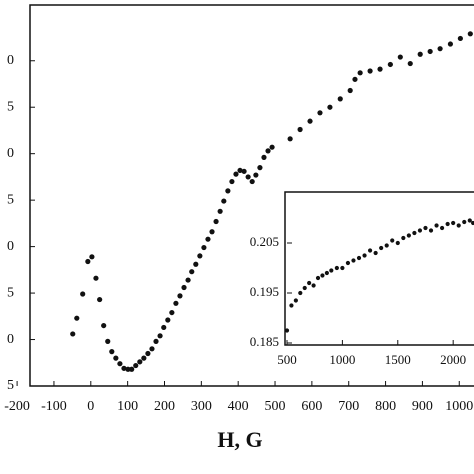  What do you see at coordinates (127, 406) in the screenshot?
I see `x-tick-label: 100` at bounding box center [127, 406].